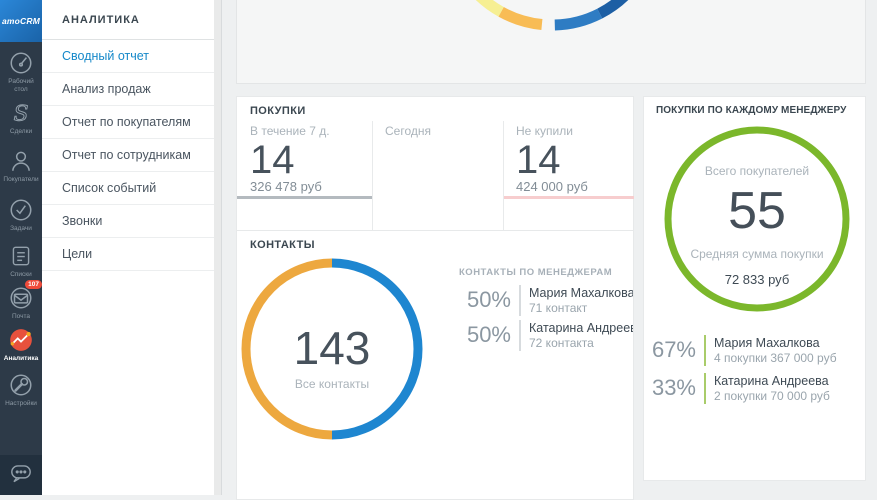 This screenshot has width=877, height=500. What do you see at coordinates (21, 256) in the screenshot?
I see `lists-icon` at bounding box center [21, 256].